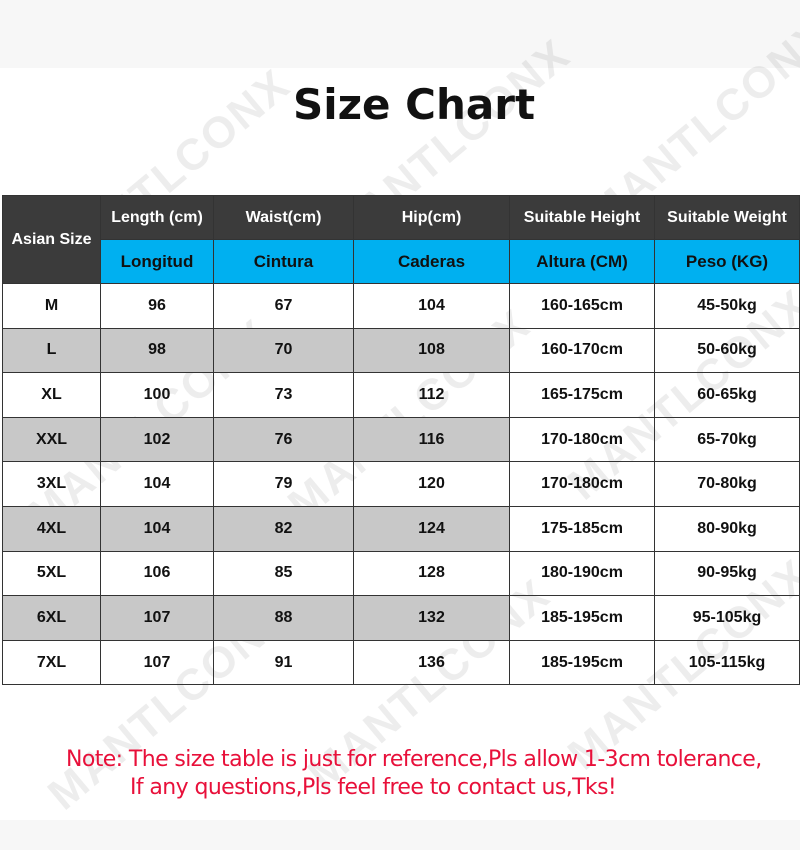 The width and height of the screenshot is (800, 850). I want to click on cell-size: 6XL, so click(51, 618).